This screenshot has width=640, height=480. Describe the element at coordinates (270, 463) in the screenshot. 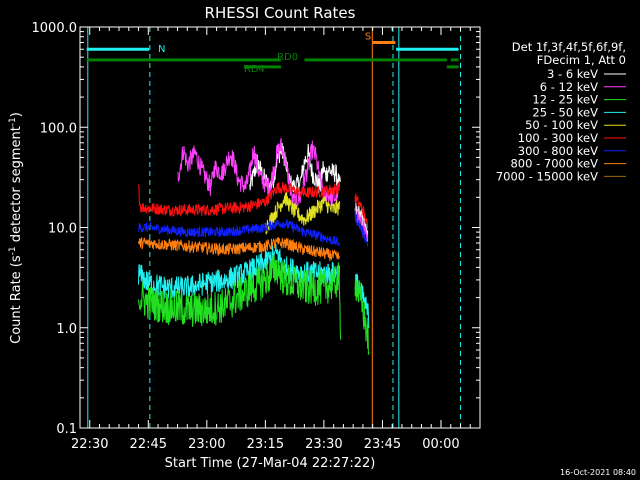

I see `x-axis-label: Start Time (27-Mar-04 22:27:22)` at that location.